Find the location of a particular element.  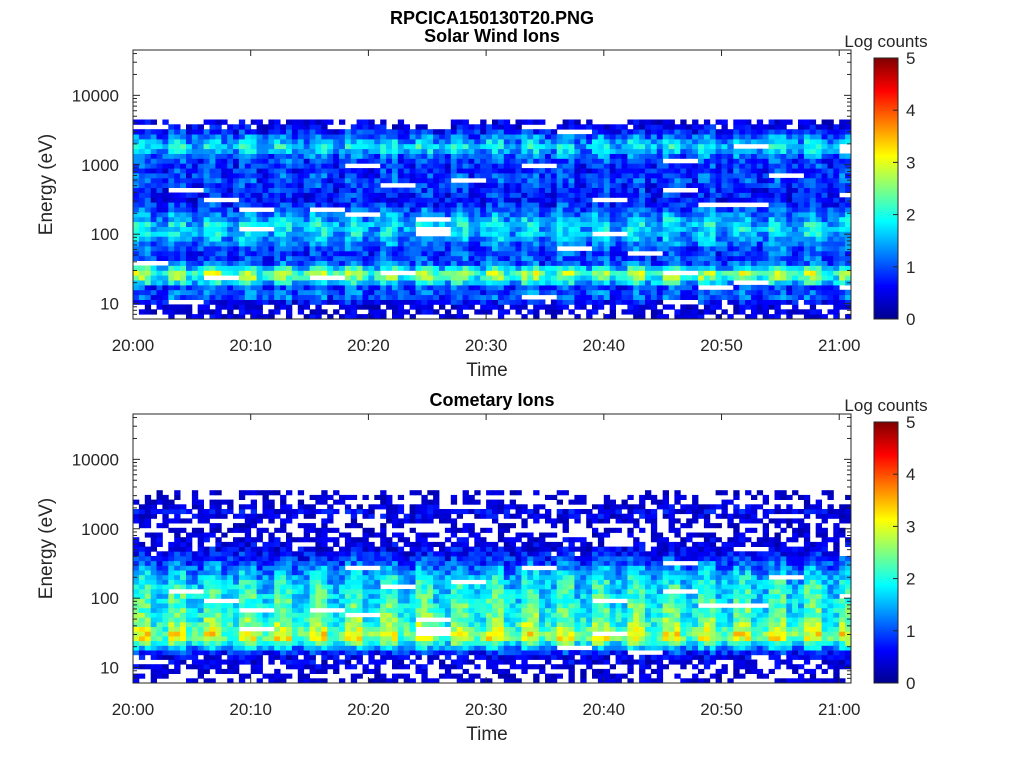

colorbar-label: Log counts is located at coordinates (885, 41).